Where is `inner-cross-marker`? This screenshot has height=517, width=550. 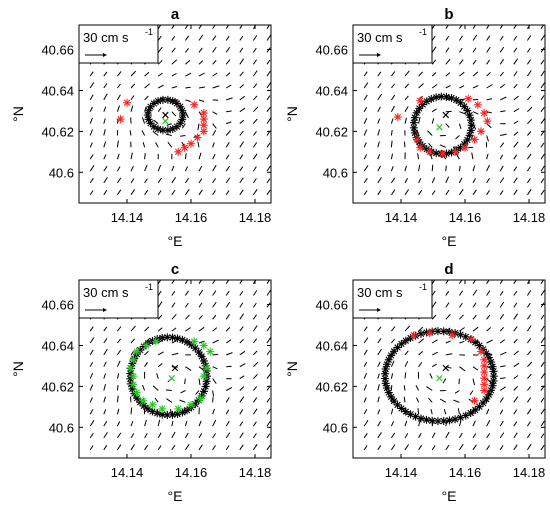
inner-cross-marker is located at coordinates (446, 368).